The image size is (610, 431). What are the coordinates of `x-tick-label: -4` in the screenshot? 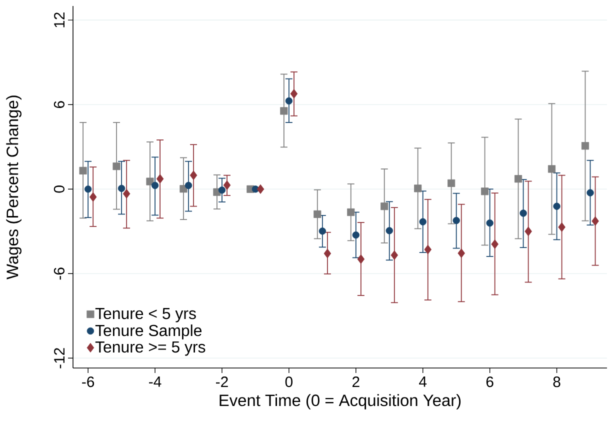 It's located at (155, 381).